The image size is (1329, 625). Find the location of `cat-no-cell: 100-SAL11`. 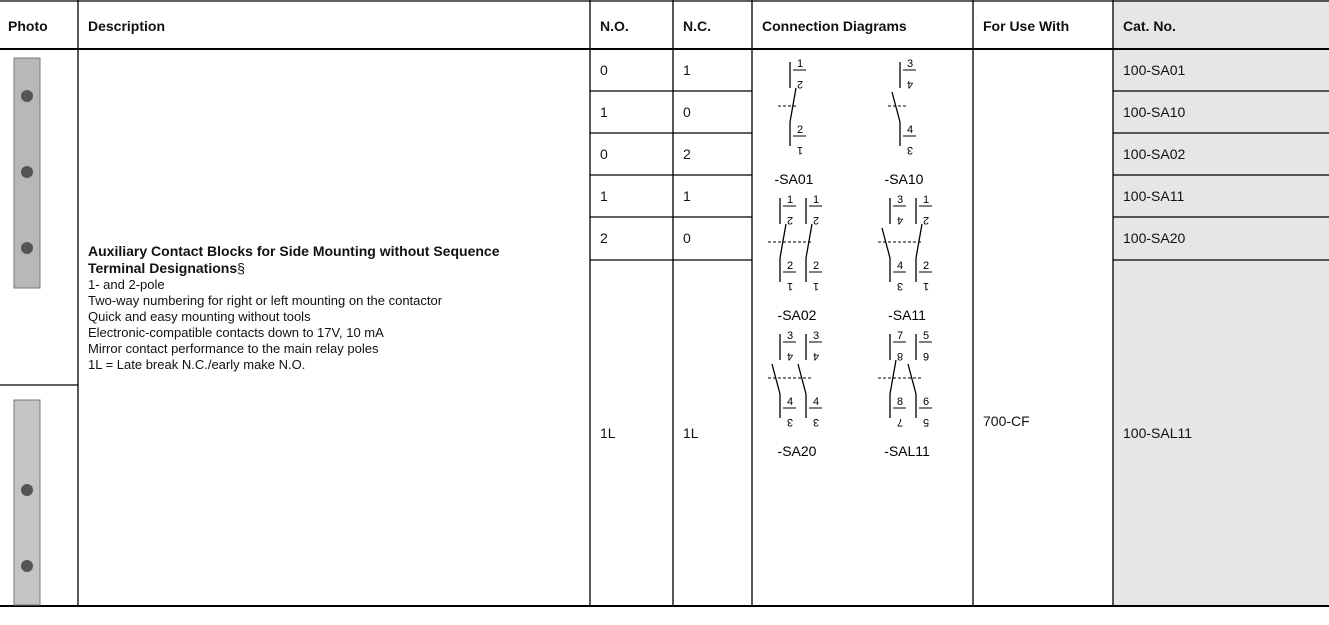

cat-no-cell: 100-SAL11 is located at coordinates (1158, 433).